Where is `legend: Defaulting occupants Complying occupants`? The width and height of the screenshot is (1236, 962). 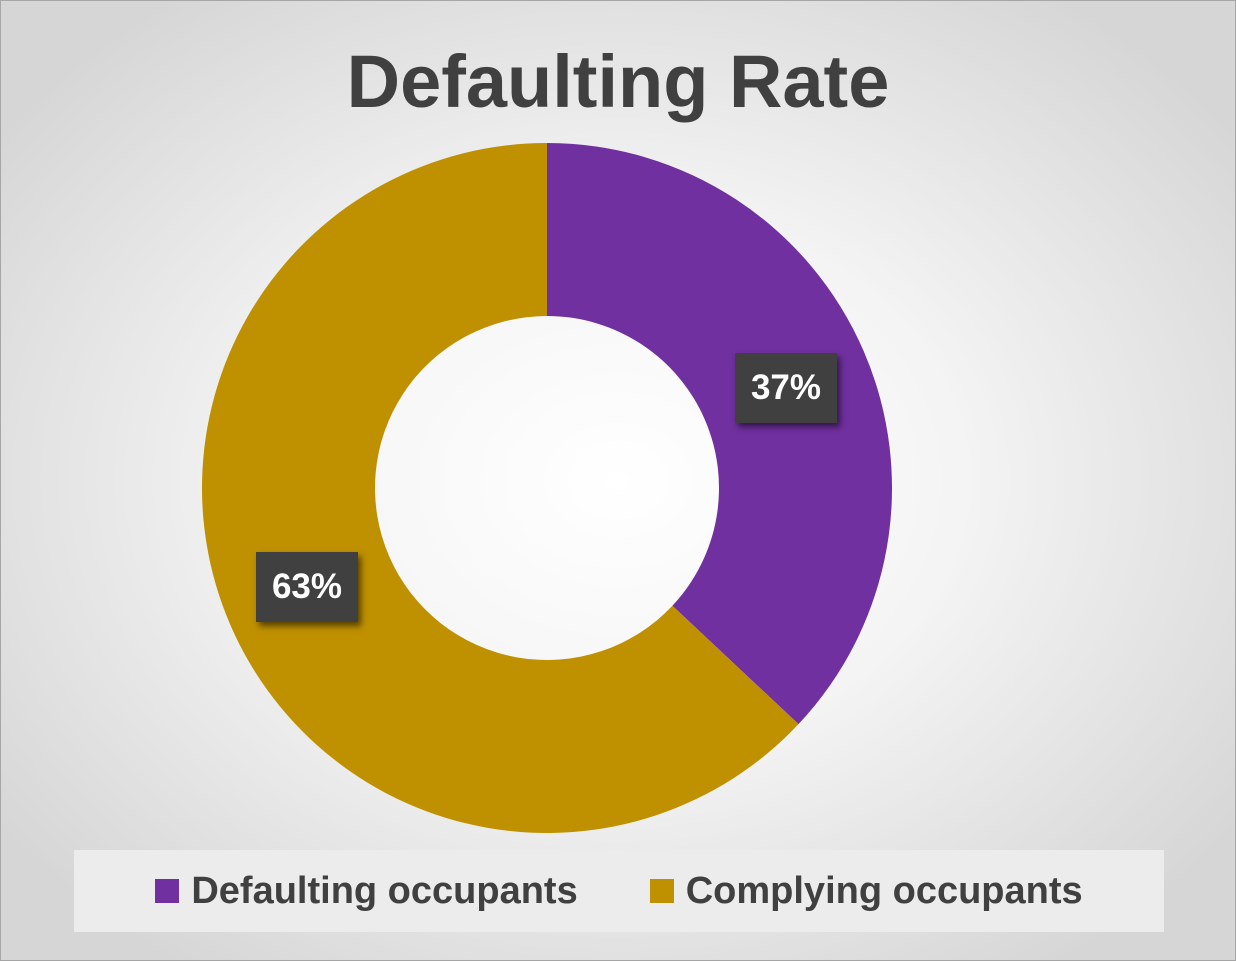 legend: Defaulting occupants Complying occupants is located at coordinates (619, 891).